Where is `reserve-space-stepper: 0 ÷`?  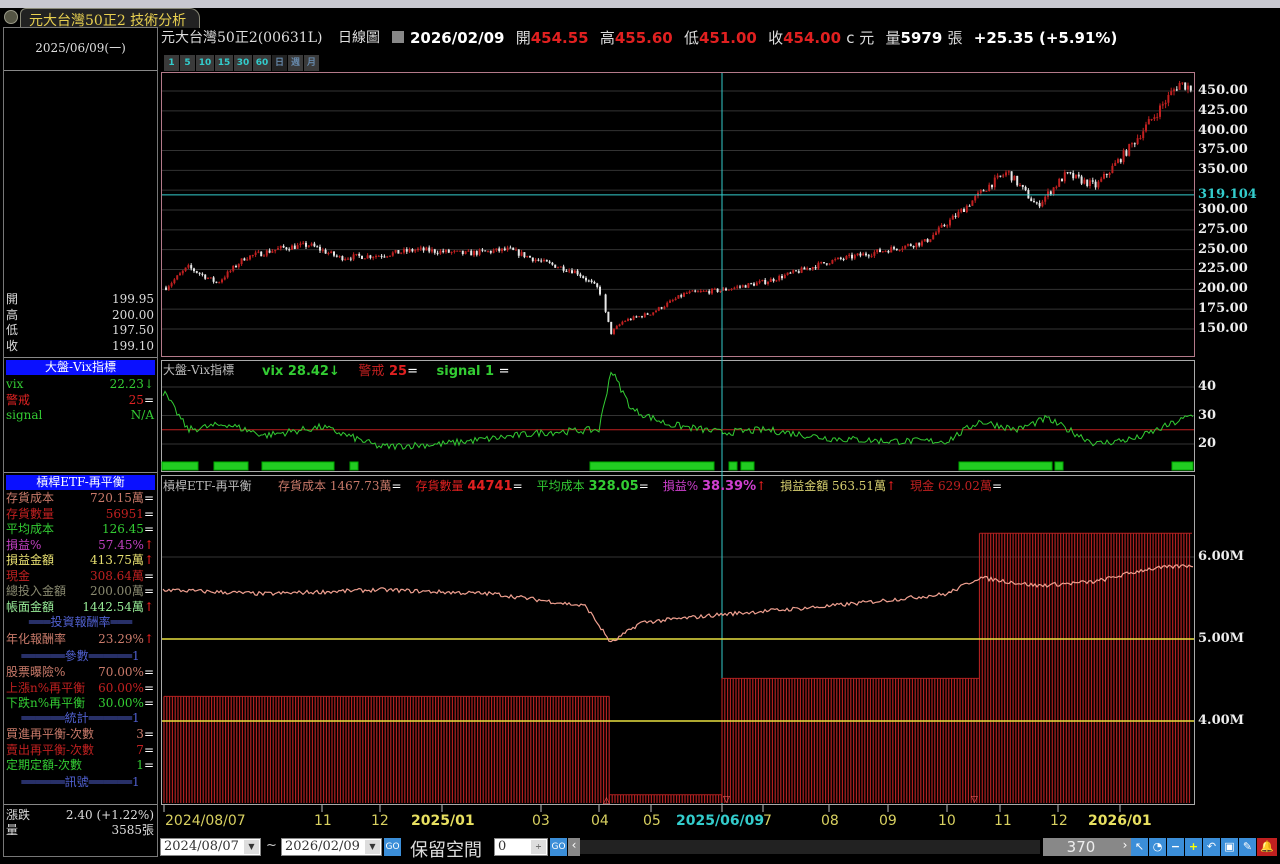 reserve-space-stepper: 0 ÷ is located at coordinates (521, 847).